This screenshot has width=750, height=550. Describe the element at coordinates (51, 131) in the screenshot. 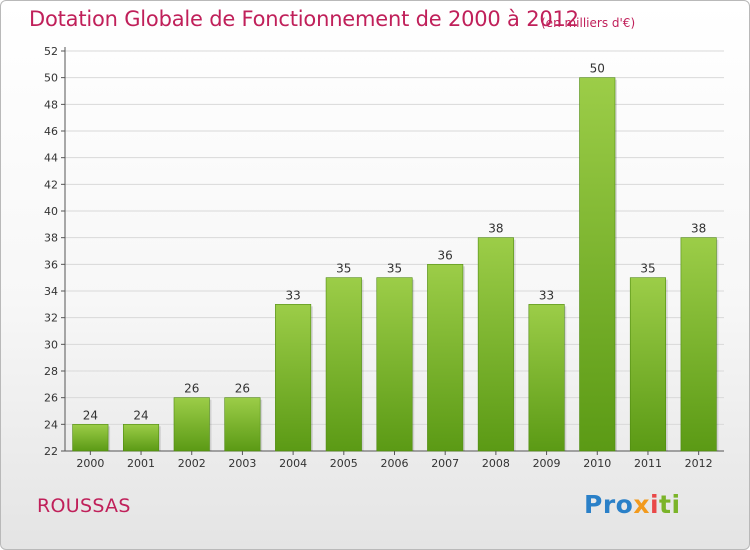

I see `y-tick-label: 46` at that location.